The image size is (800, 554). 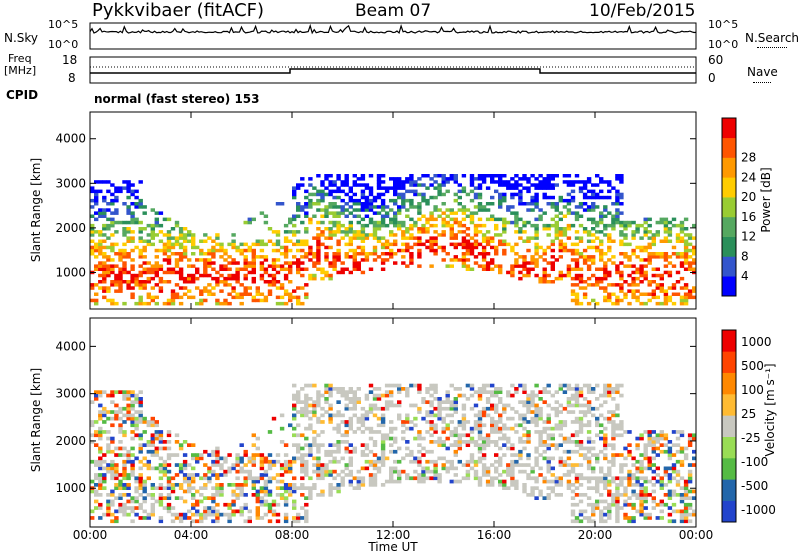 What do you see at coordinates (762, 82) in the screenshot?
I see `nave-legend-line` at bounding box center [762, 82].